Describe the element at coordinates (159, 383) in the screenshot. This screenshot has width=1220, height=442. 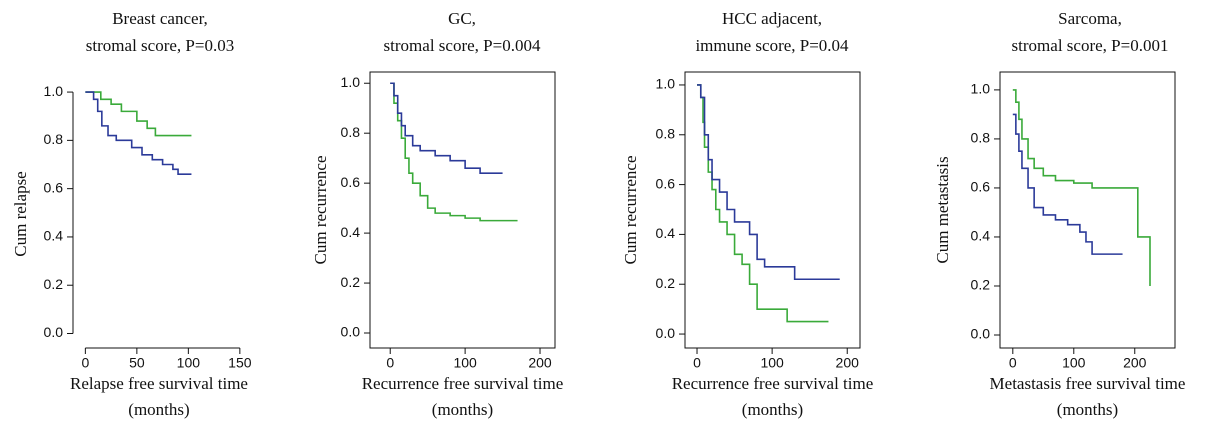
I see `x-axis-label: Relapse free survival time` at that location.